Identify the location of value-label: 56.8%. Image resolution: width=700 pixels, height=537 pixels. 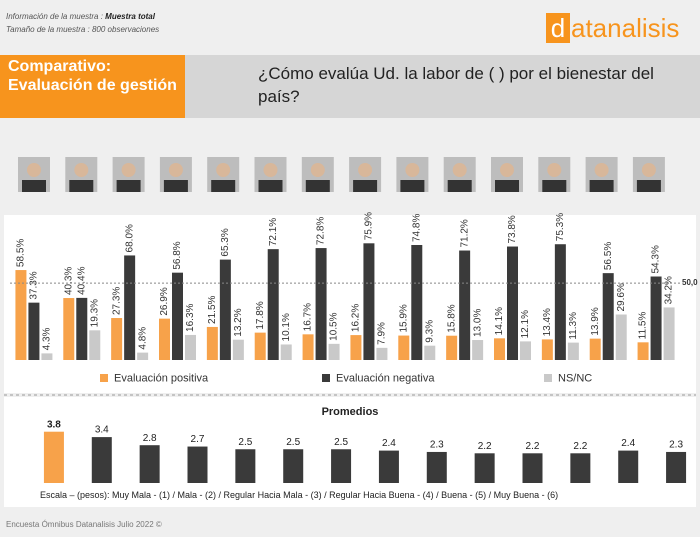
(177, 255).